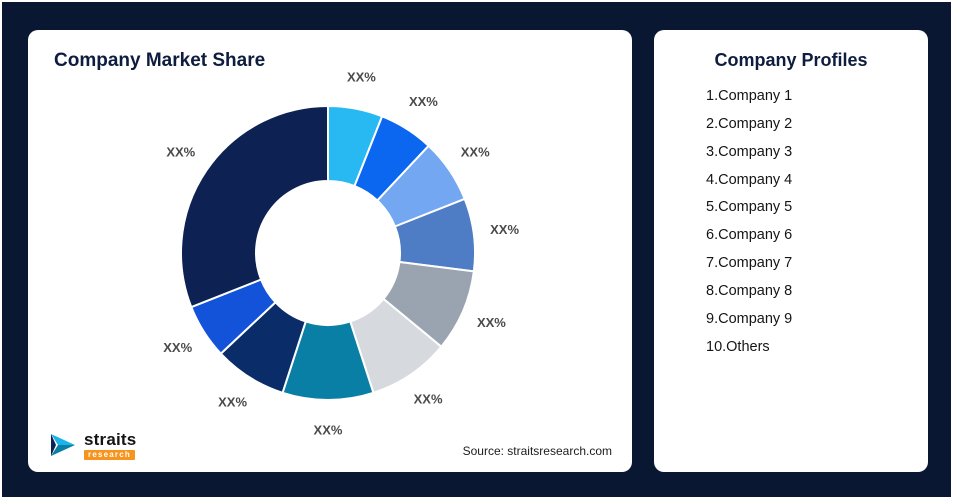 This screenshot has height=499, width=953. Describe the element at coordinates (791, 60) in the screenshot. I see `profiles-title: Company Profiles` at that location.